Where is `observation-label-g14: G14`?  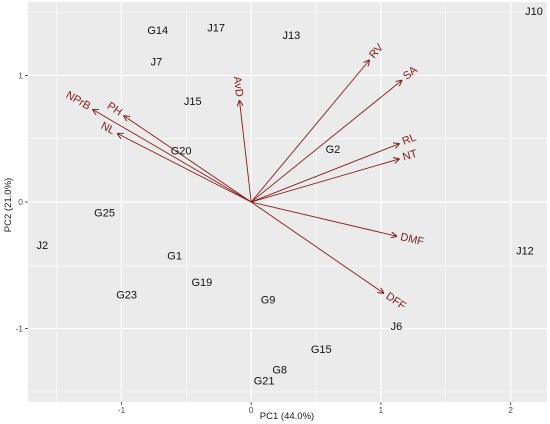 observation-label-g14: G14 is located at coordinates (157, 31).